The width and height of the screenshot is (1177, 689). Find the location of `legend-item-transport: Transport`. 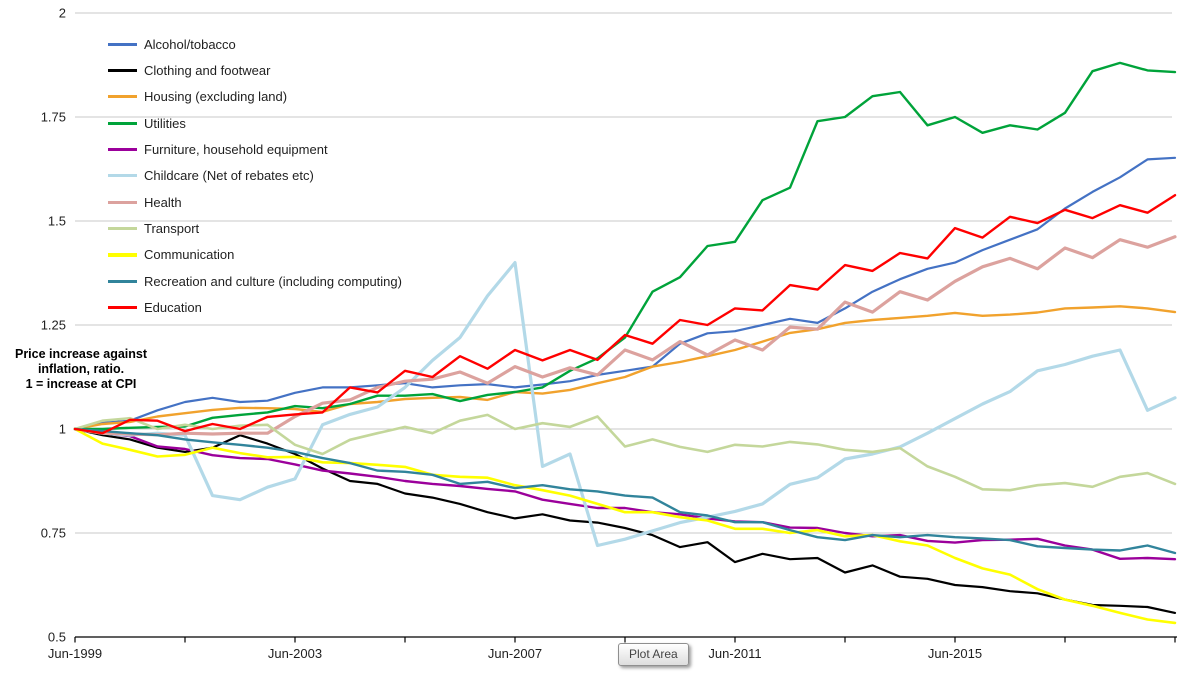

legend-item-transport: Transport is located at coordinates (255, 228).